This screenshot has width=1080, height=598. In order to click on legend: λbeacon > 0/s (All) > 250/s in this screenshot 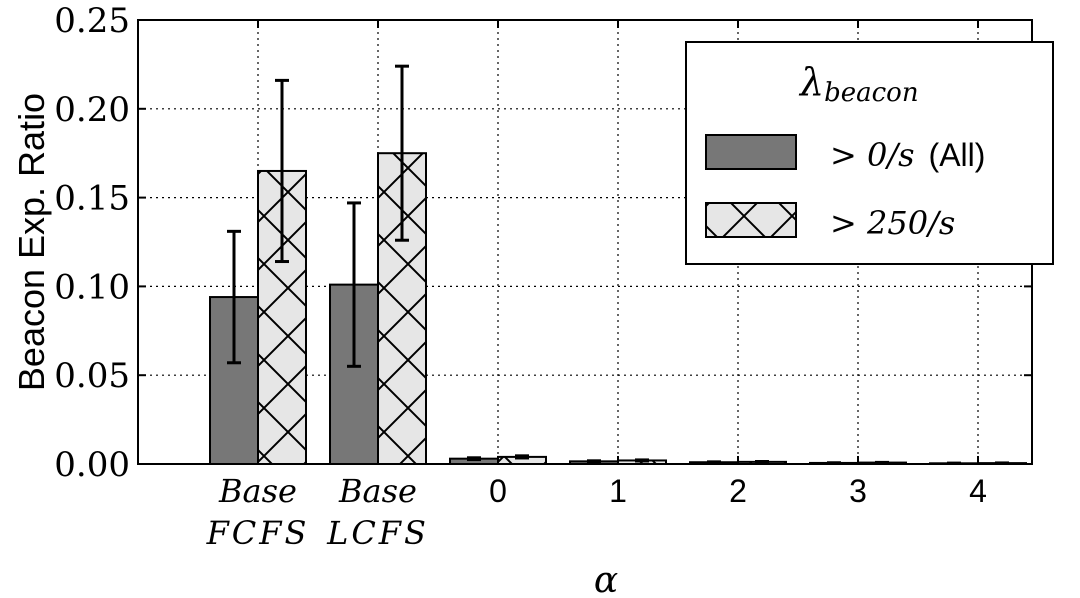, I will do `click(869, 153)`.